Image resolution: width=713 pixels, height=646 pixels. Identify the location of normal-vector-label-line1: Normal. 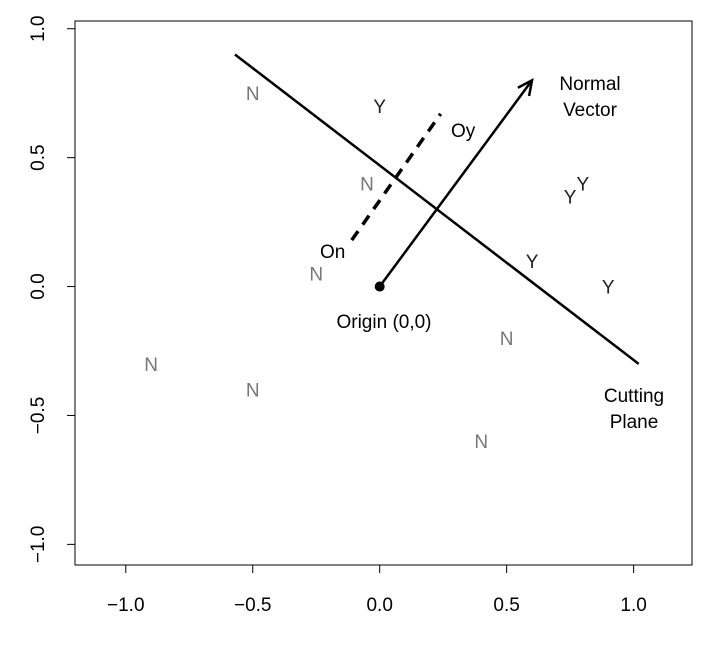
(589, 84).